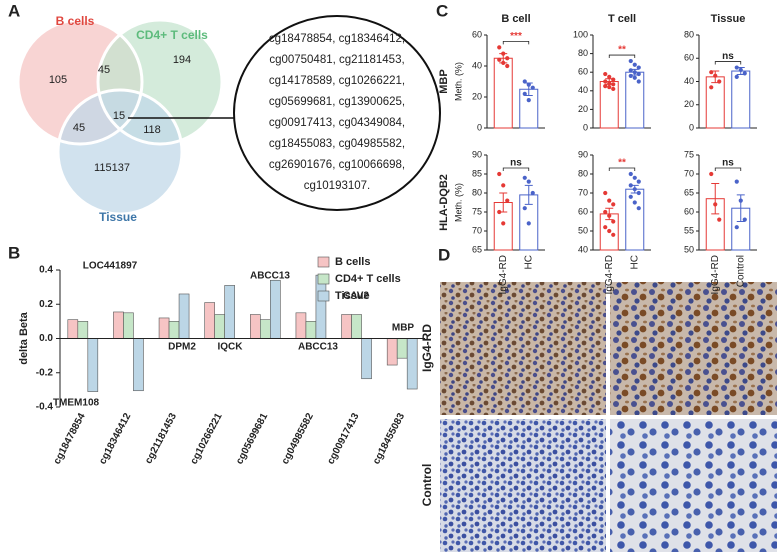 Image resolution: width=777 pixels, height=552 pixels. What do you see at coordinates (112, 168) in the screenshot?
I see `region-count: 115137` at bounding box center [112, 168].